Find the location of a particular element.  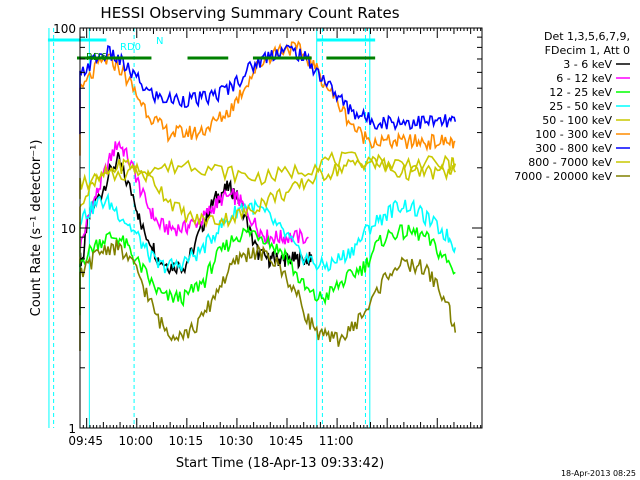

legend-entry-5: 100 - 300 keV is located at coordinates (573, 134).